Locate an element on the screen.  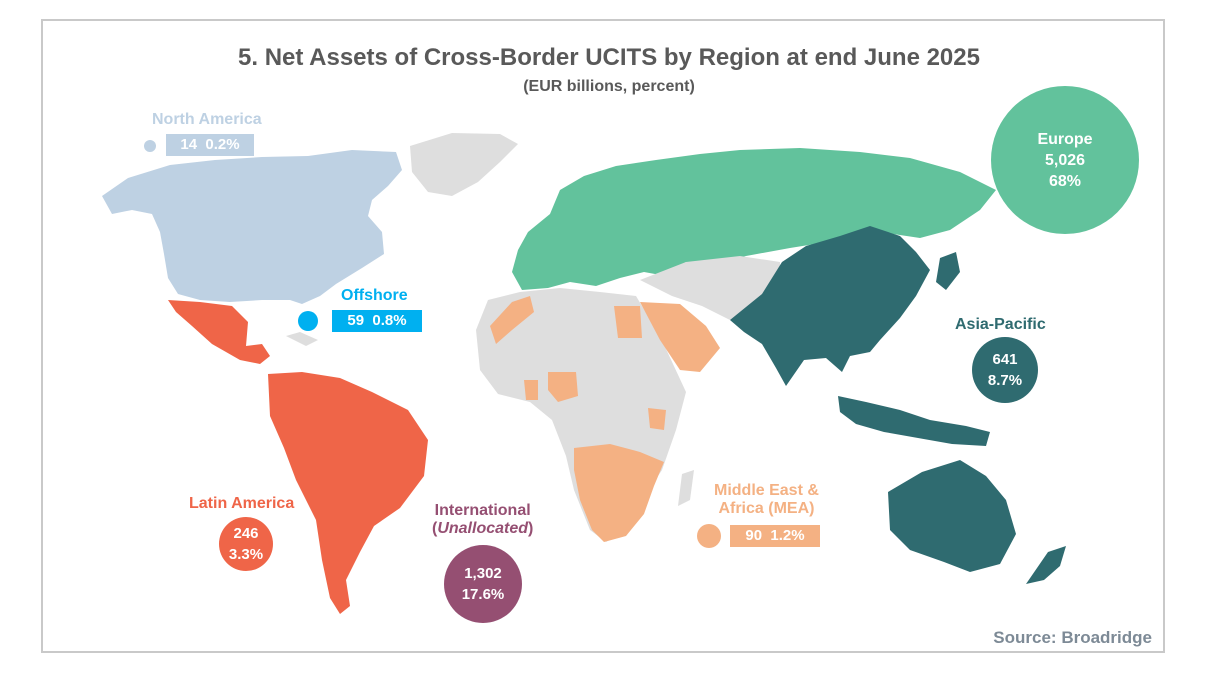
international-label: International (Unallocated) is located at coordinates (482, 520).